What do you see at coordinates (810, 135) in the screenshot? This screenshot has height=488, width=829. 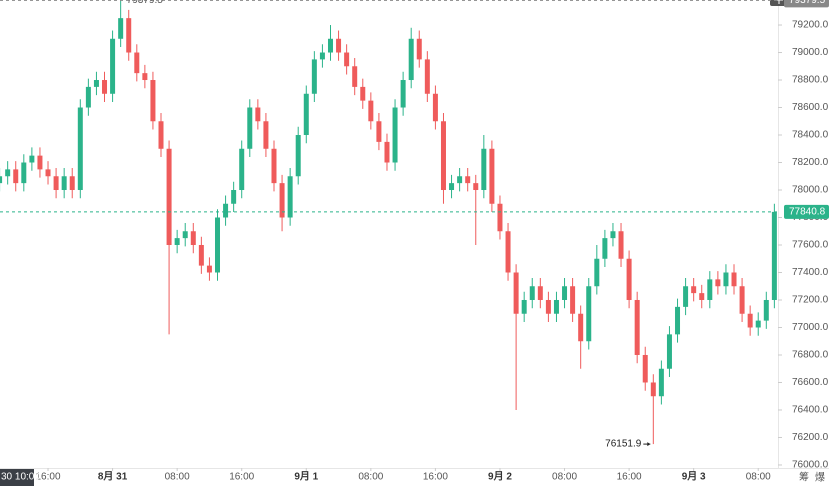 I see `y-tick-label: 78400.0` at bounding box center [810, 135].